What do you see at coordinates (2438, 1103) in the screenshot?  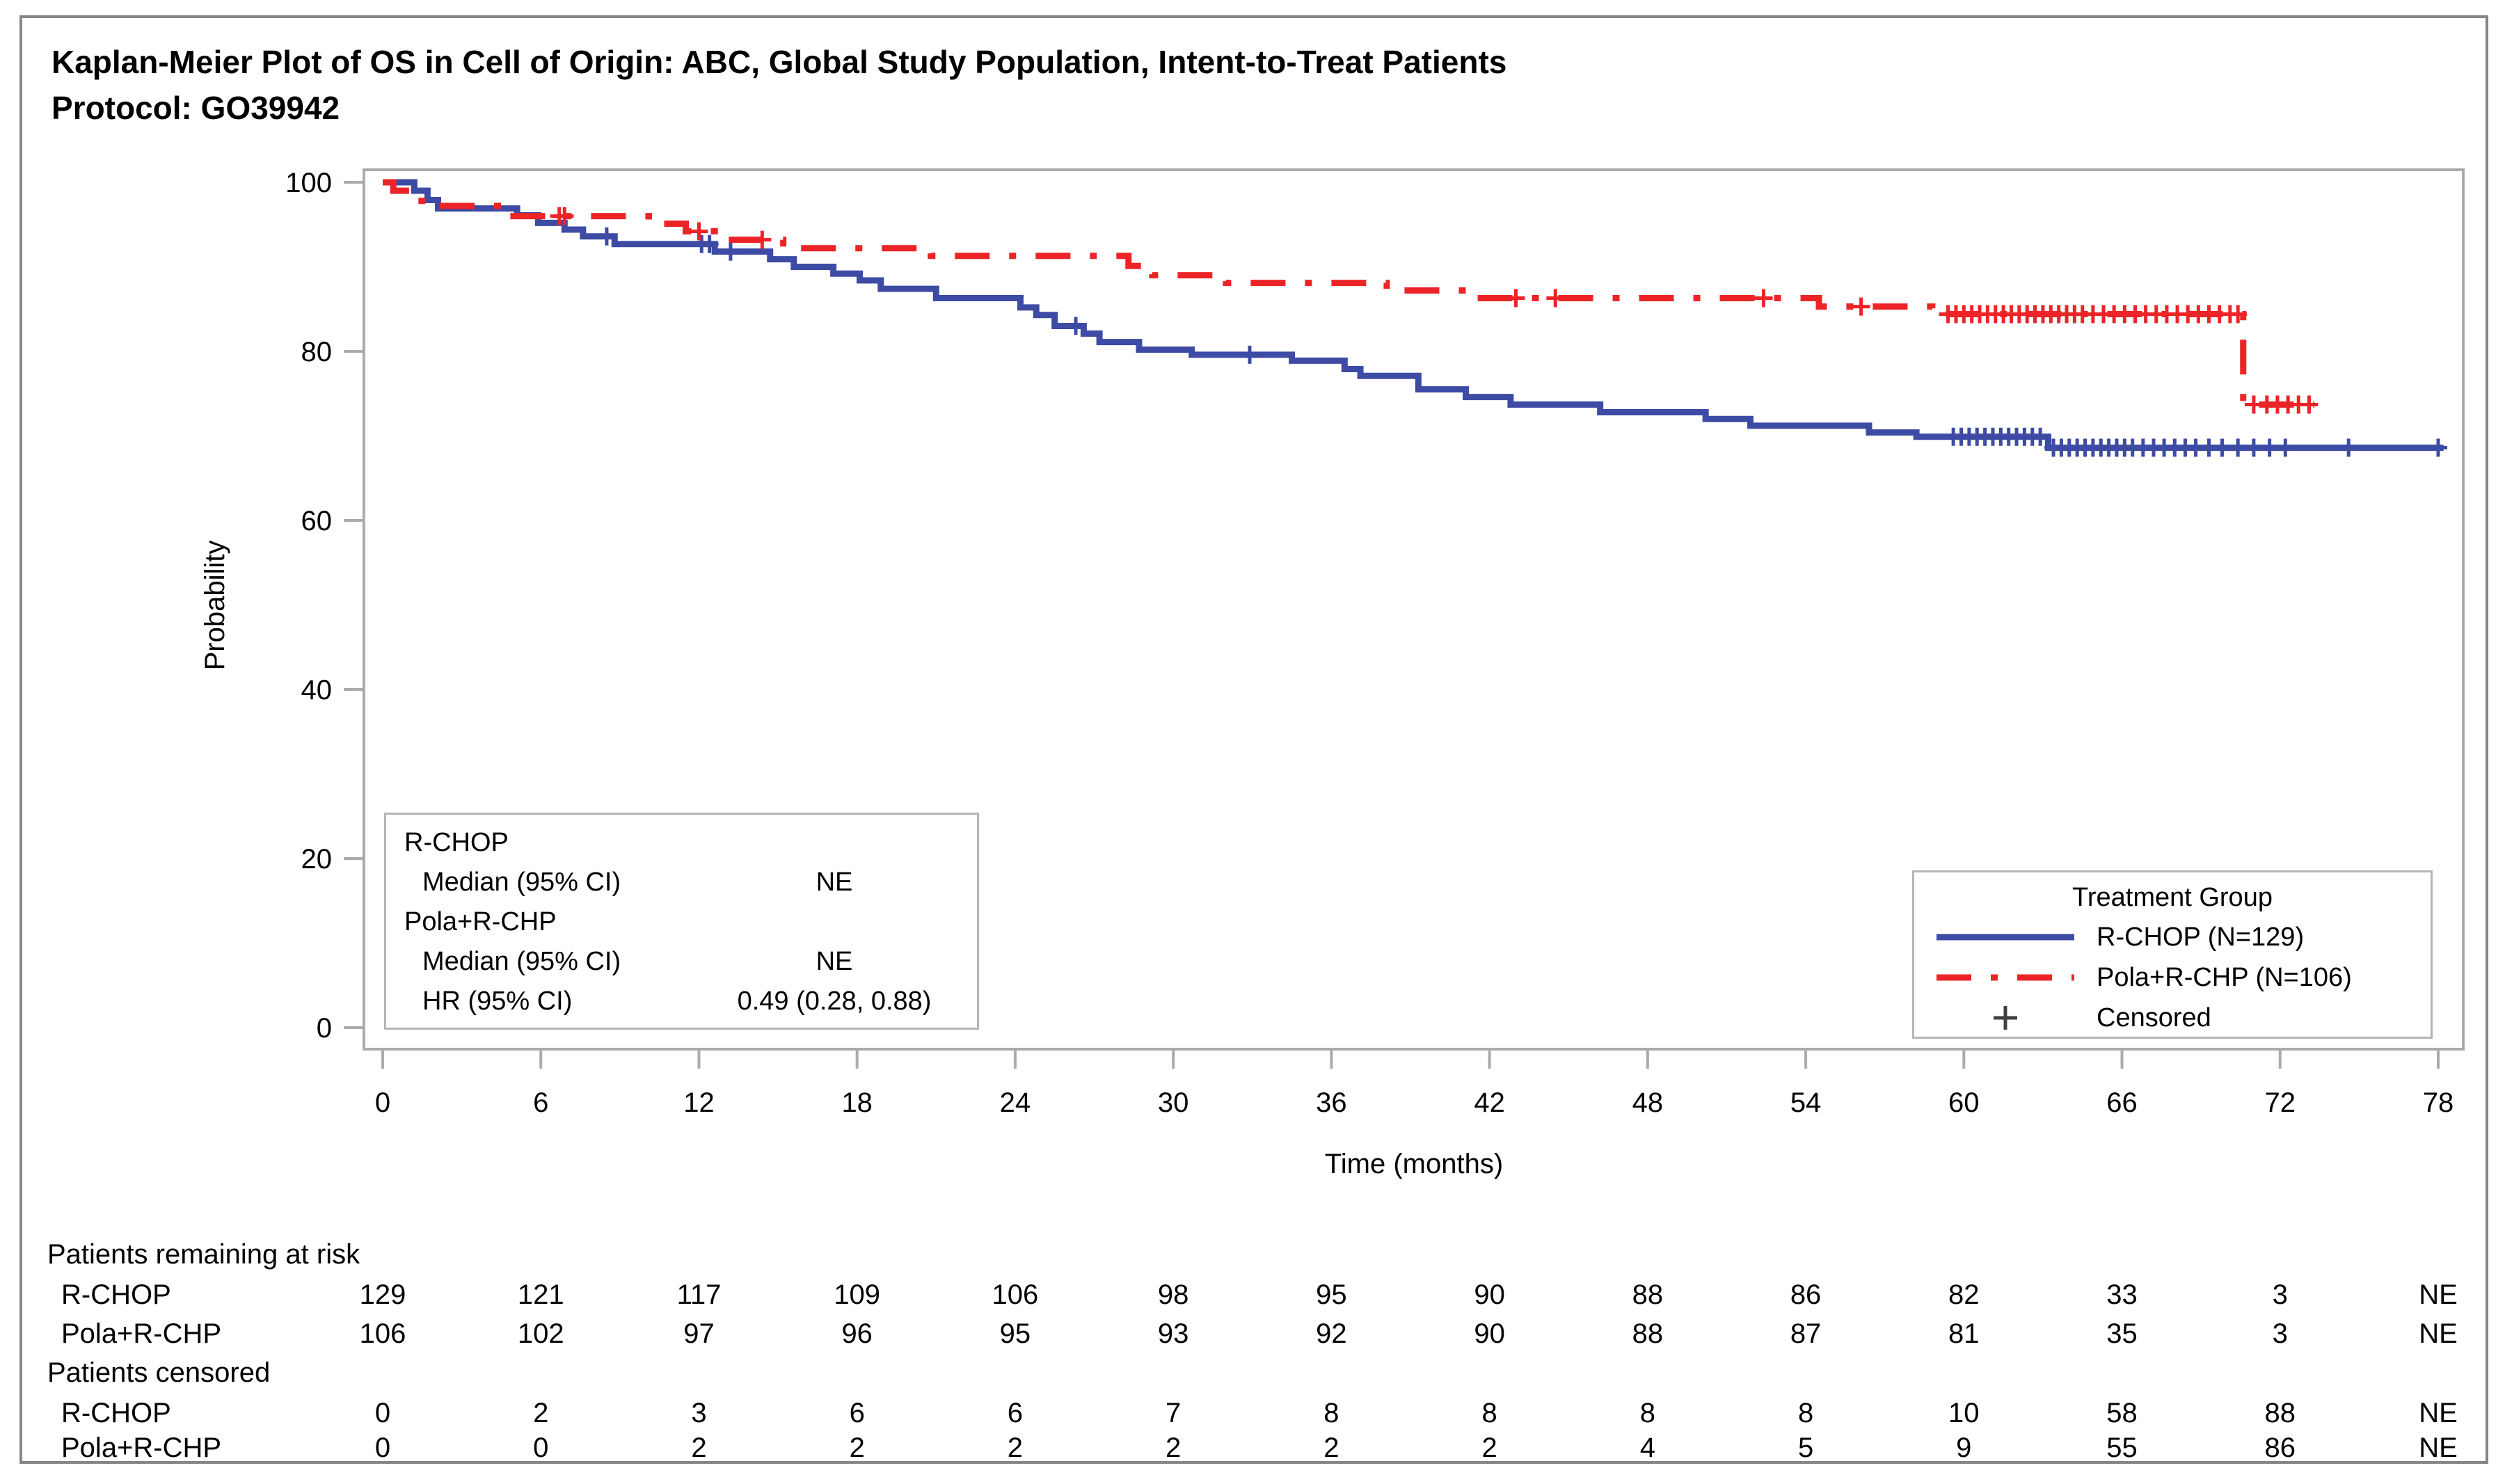 I see `x-tick-label: 78` at bounding box center [2438, 1103].